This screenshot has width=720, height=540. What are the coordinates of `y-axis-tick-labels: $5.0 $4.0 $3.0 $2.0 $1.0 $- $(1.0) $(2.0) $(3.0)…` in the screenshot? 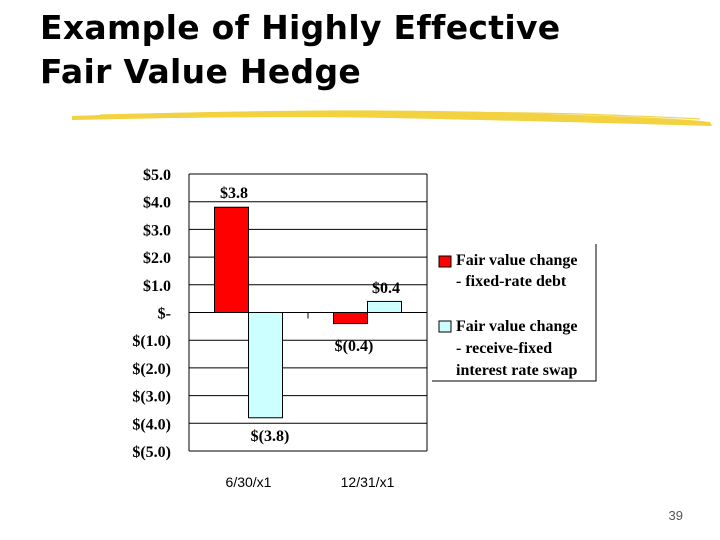 It's located at (151, 314).